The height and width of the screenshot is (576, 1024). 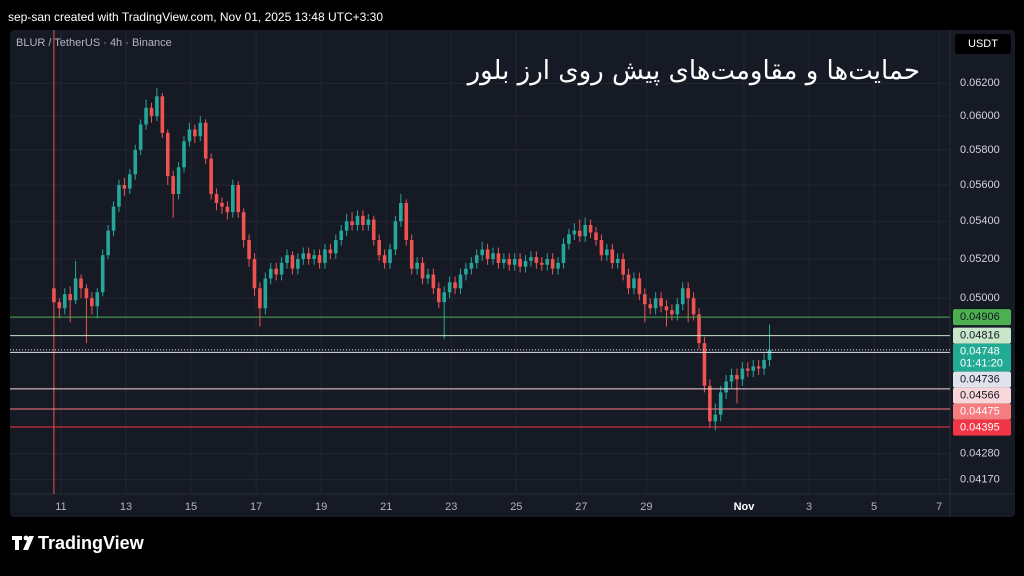 What do you see at coordinates (983, 44) in the screenshot?
I see `currency-box` at bounding box center [983, 44].